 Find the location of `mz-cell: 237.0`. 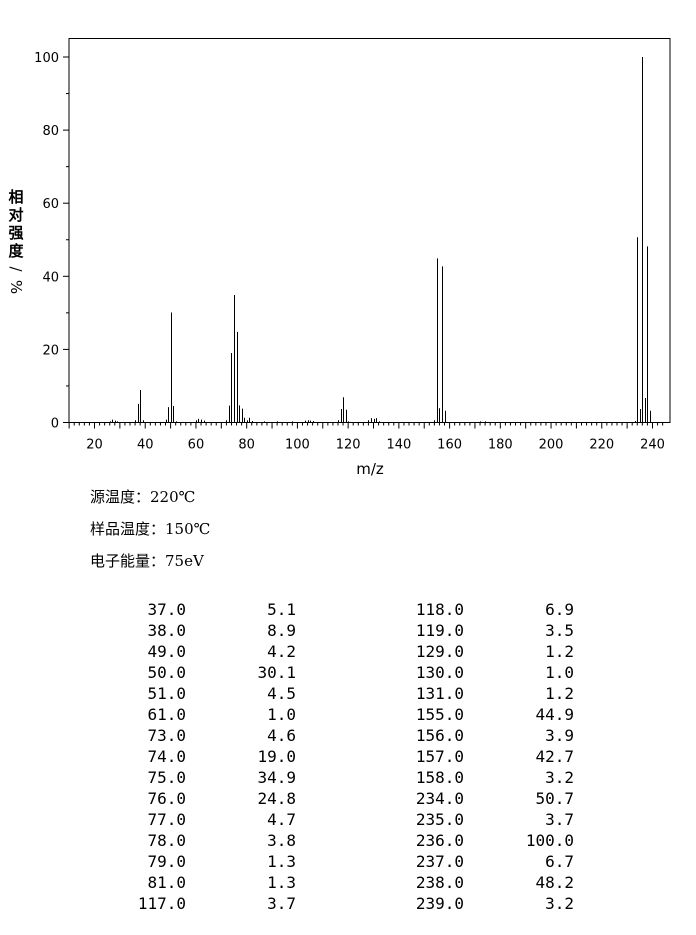

mz-cell: 237.0 is located at coordinates (439, 861).